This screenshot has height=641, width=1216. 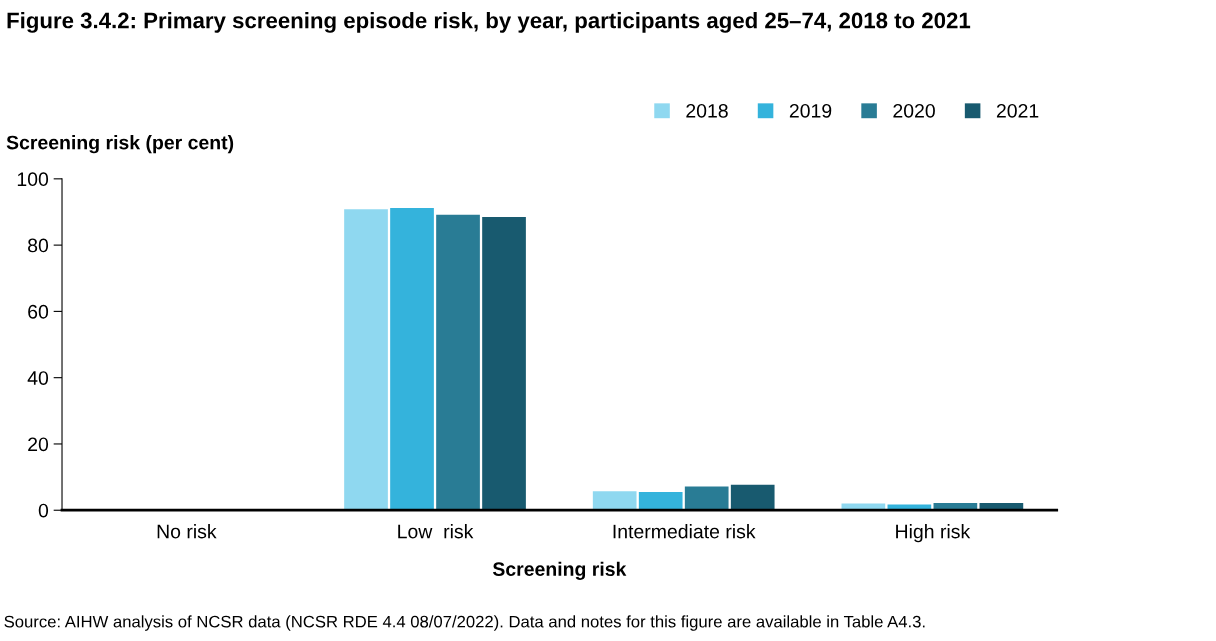 What do you see at coordinates (38, 444) in the screenshot?
I see `y-tick-label: 20` at bounding box center [38, 444].